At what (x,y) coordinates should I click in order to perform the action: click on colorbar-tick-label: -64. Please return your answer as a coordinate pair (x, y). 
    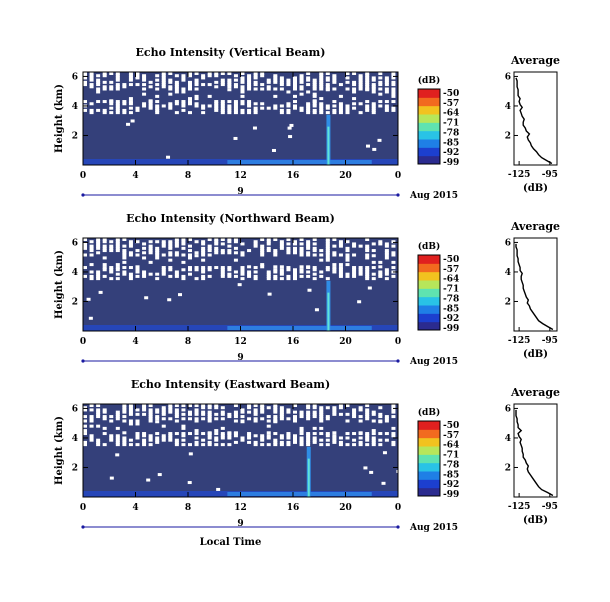
    Looking at the image, I should click on (451, 114).